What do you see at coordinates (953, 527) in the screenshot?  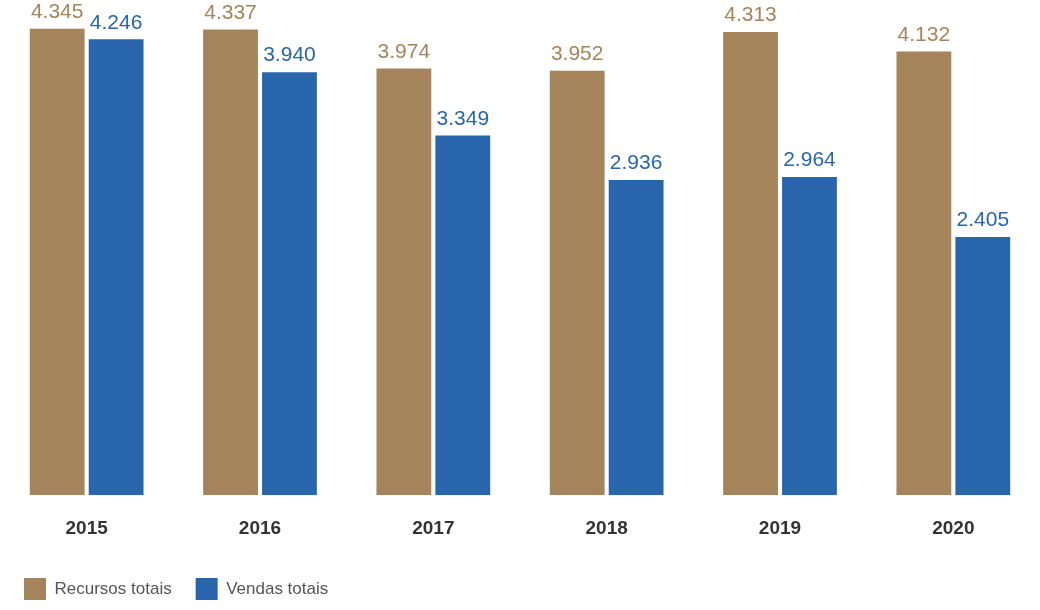 I see `x-tick-label: 2020` at bounding box center [953, 527].